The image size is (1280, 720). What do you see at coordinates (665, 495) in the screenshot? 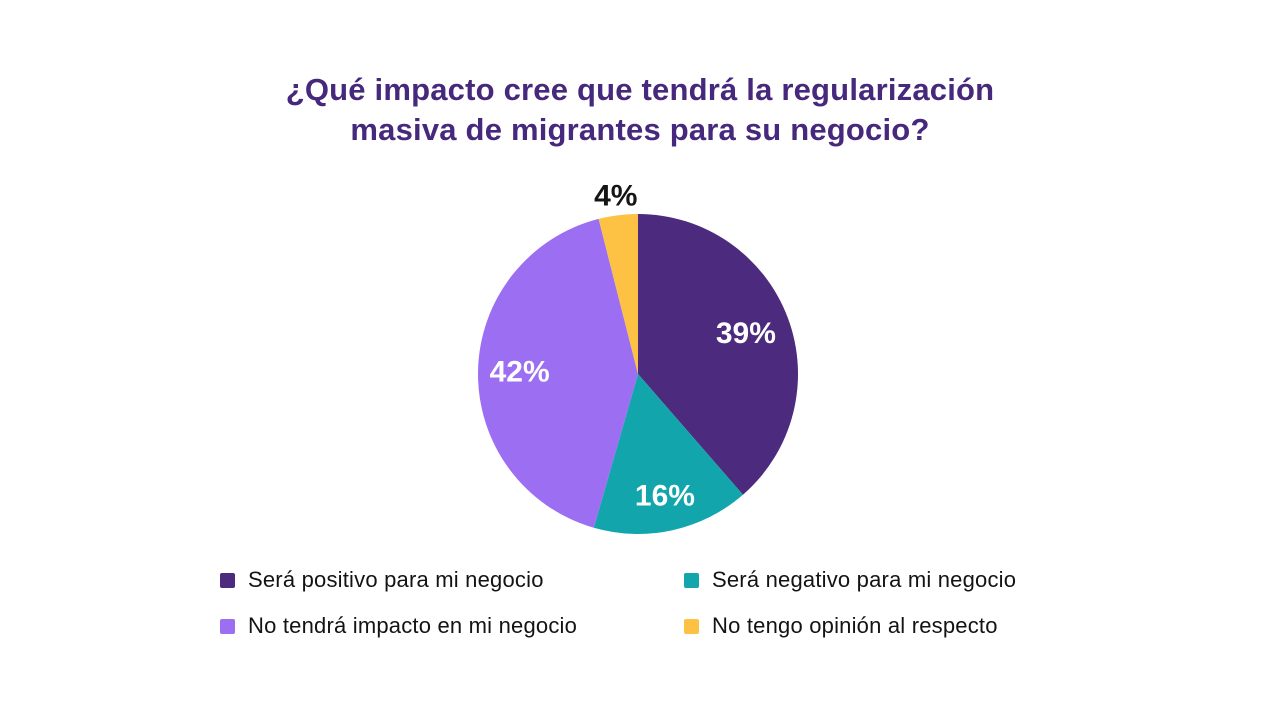
I see `pie-label-1: 16%` at bounding box center [665, 495].